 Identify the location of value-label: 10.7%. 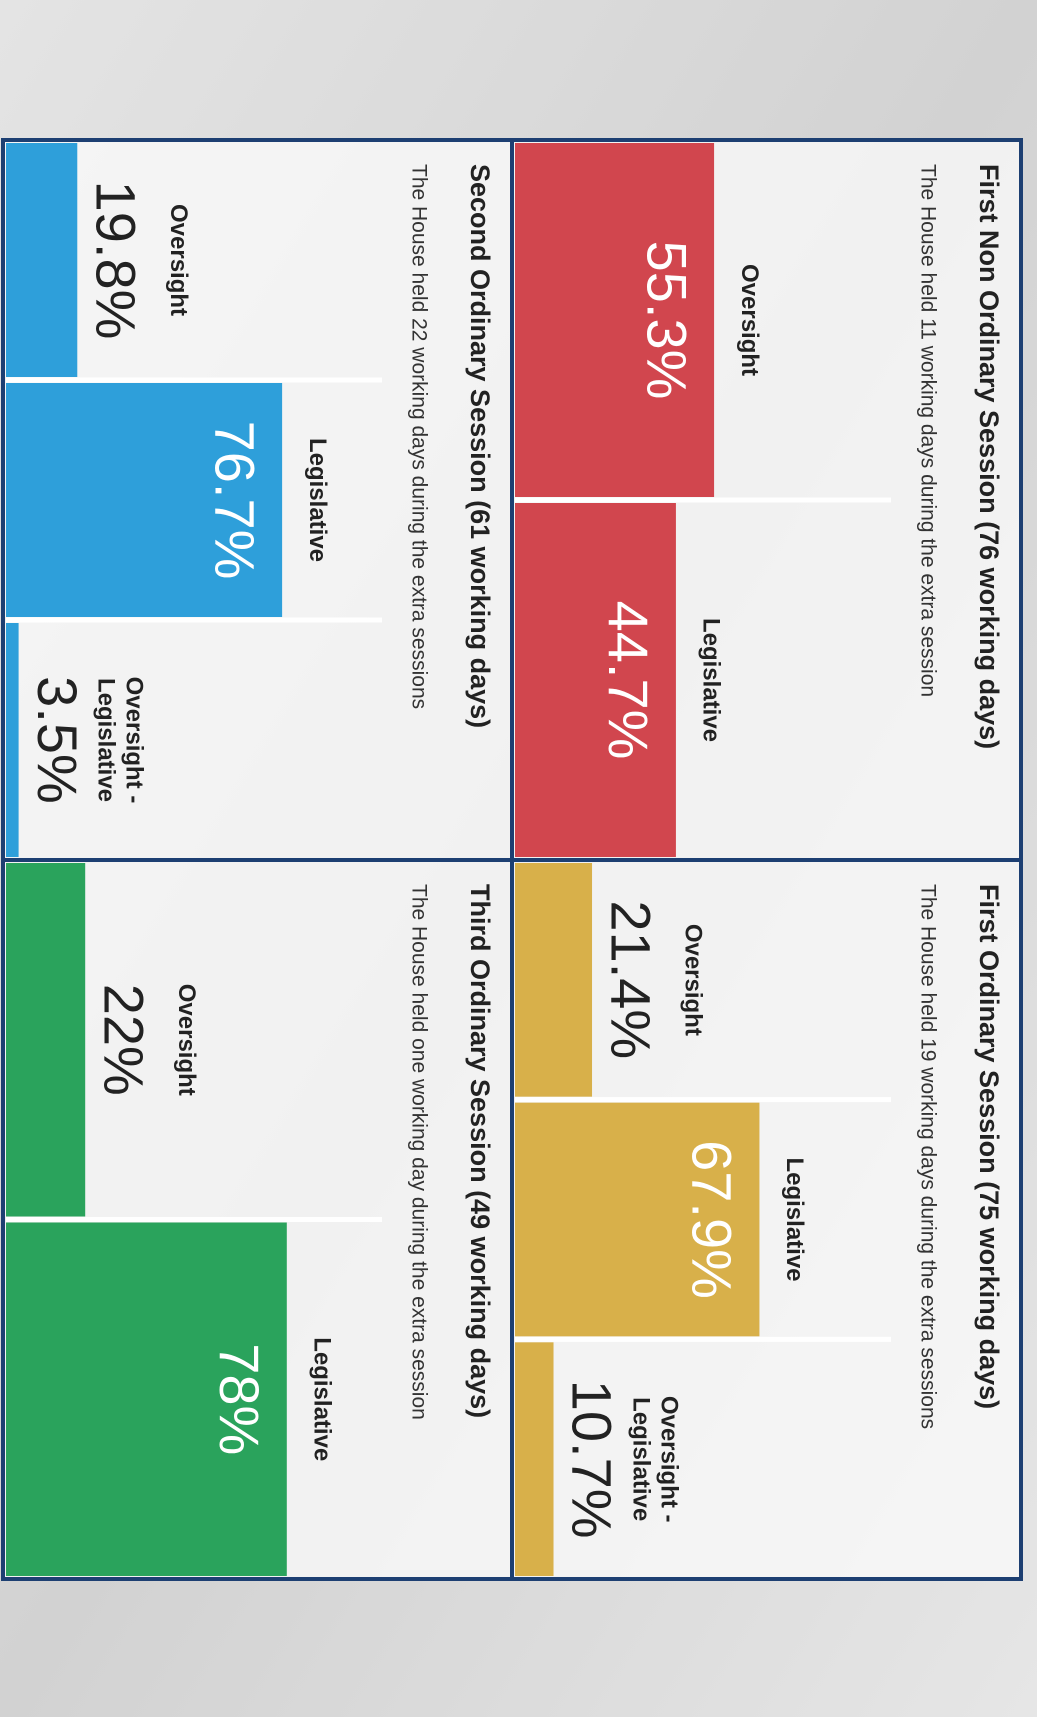
(592, 1459).